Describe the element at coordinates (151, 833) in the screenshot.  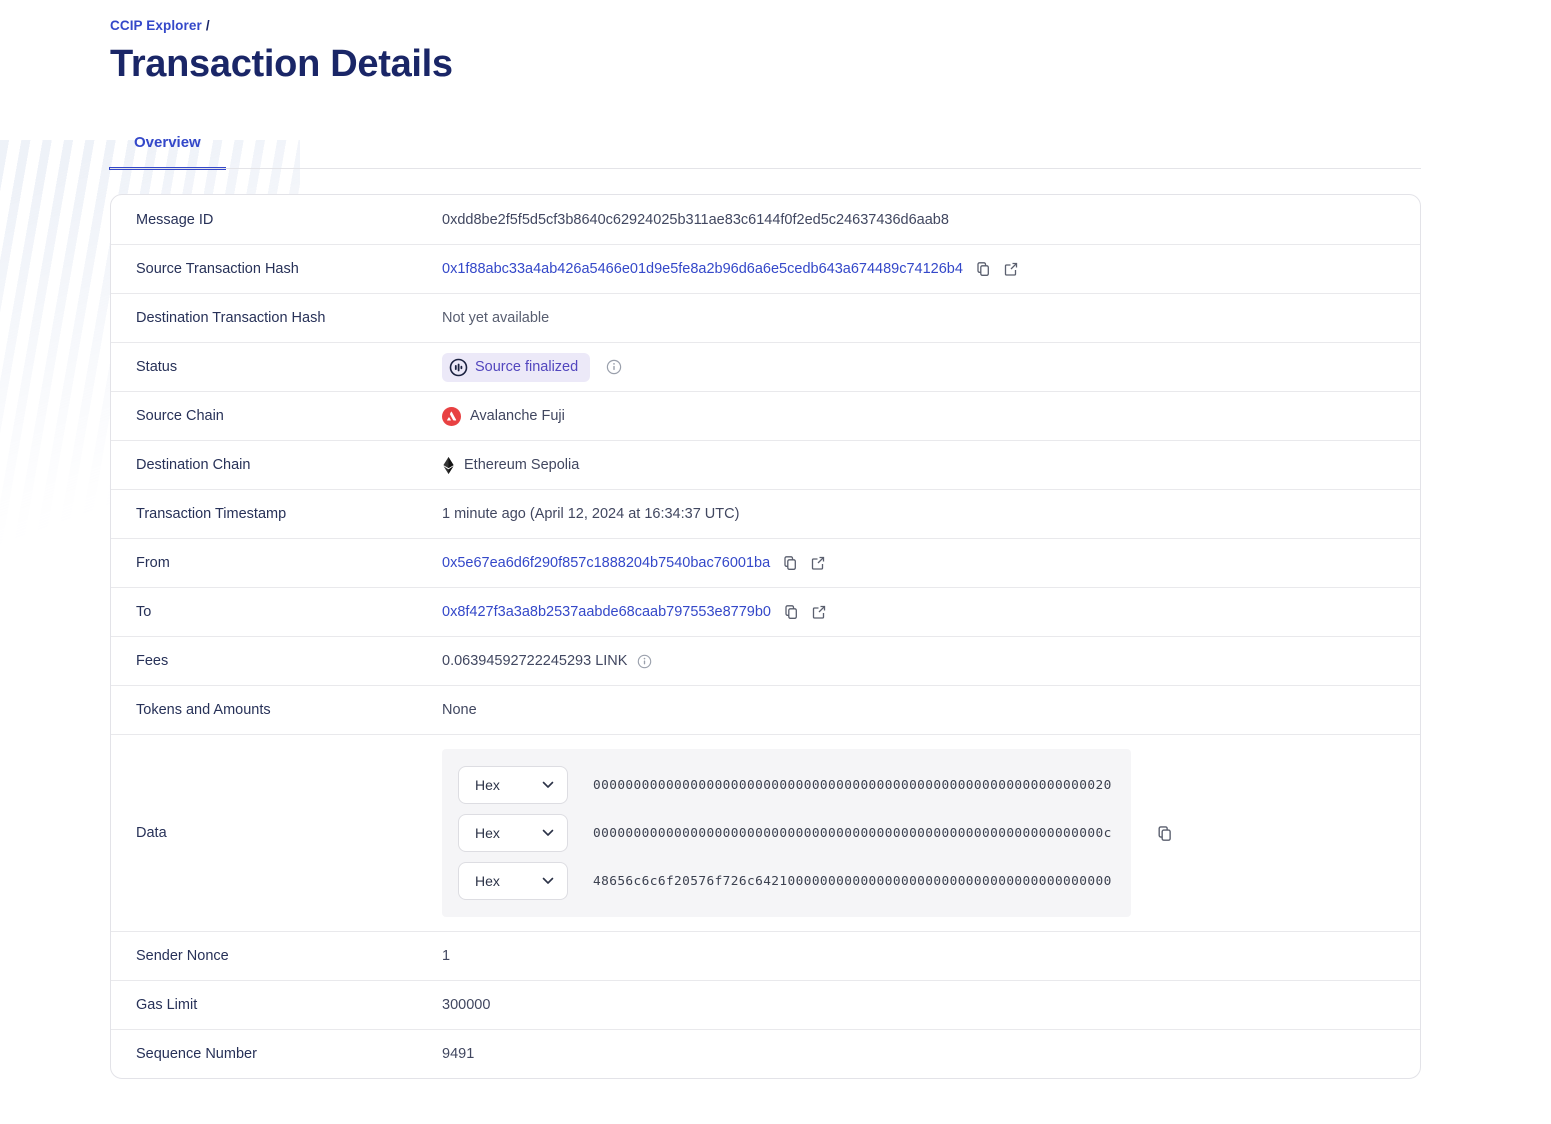
I see `data-label: Data` at that location.